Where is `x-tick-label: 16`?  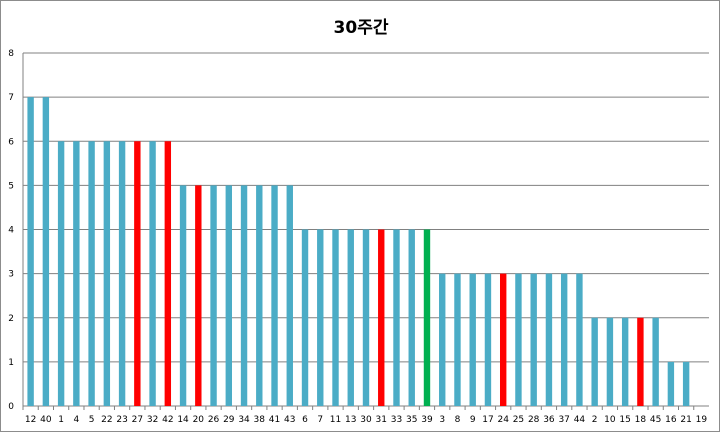 x-tick-label: 16 is located at coordinates (671, 420).